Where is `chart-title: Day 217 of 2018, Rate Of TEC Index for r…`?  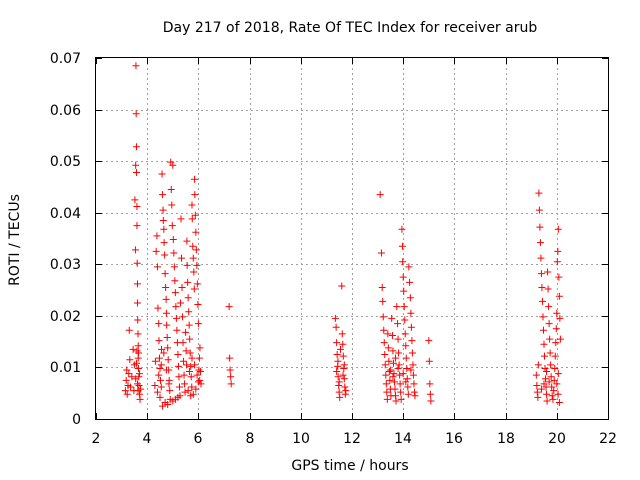 chart-title: Day 217 of 2018, Rate Of TEC Index for r… is located at coordinates (350, 28).